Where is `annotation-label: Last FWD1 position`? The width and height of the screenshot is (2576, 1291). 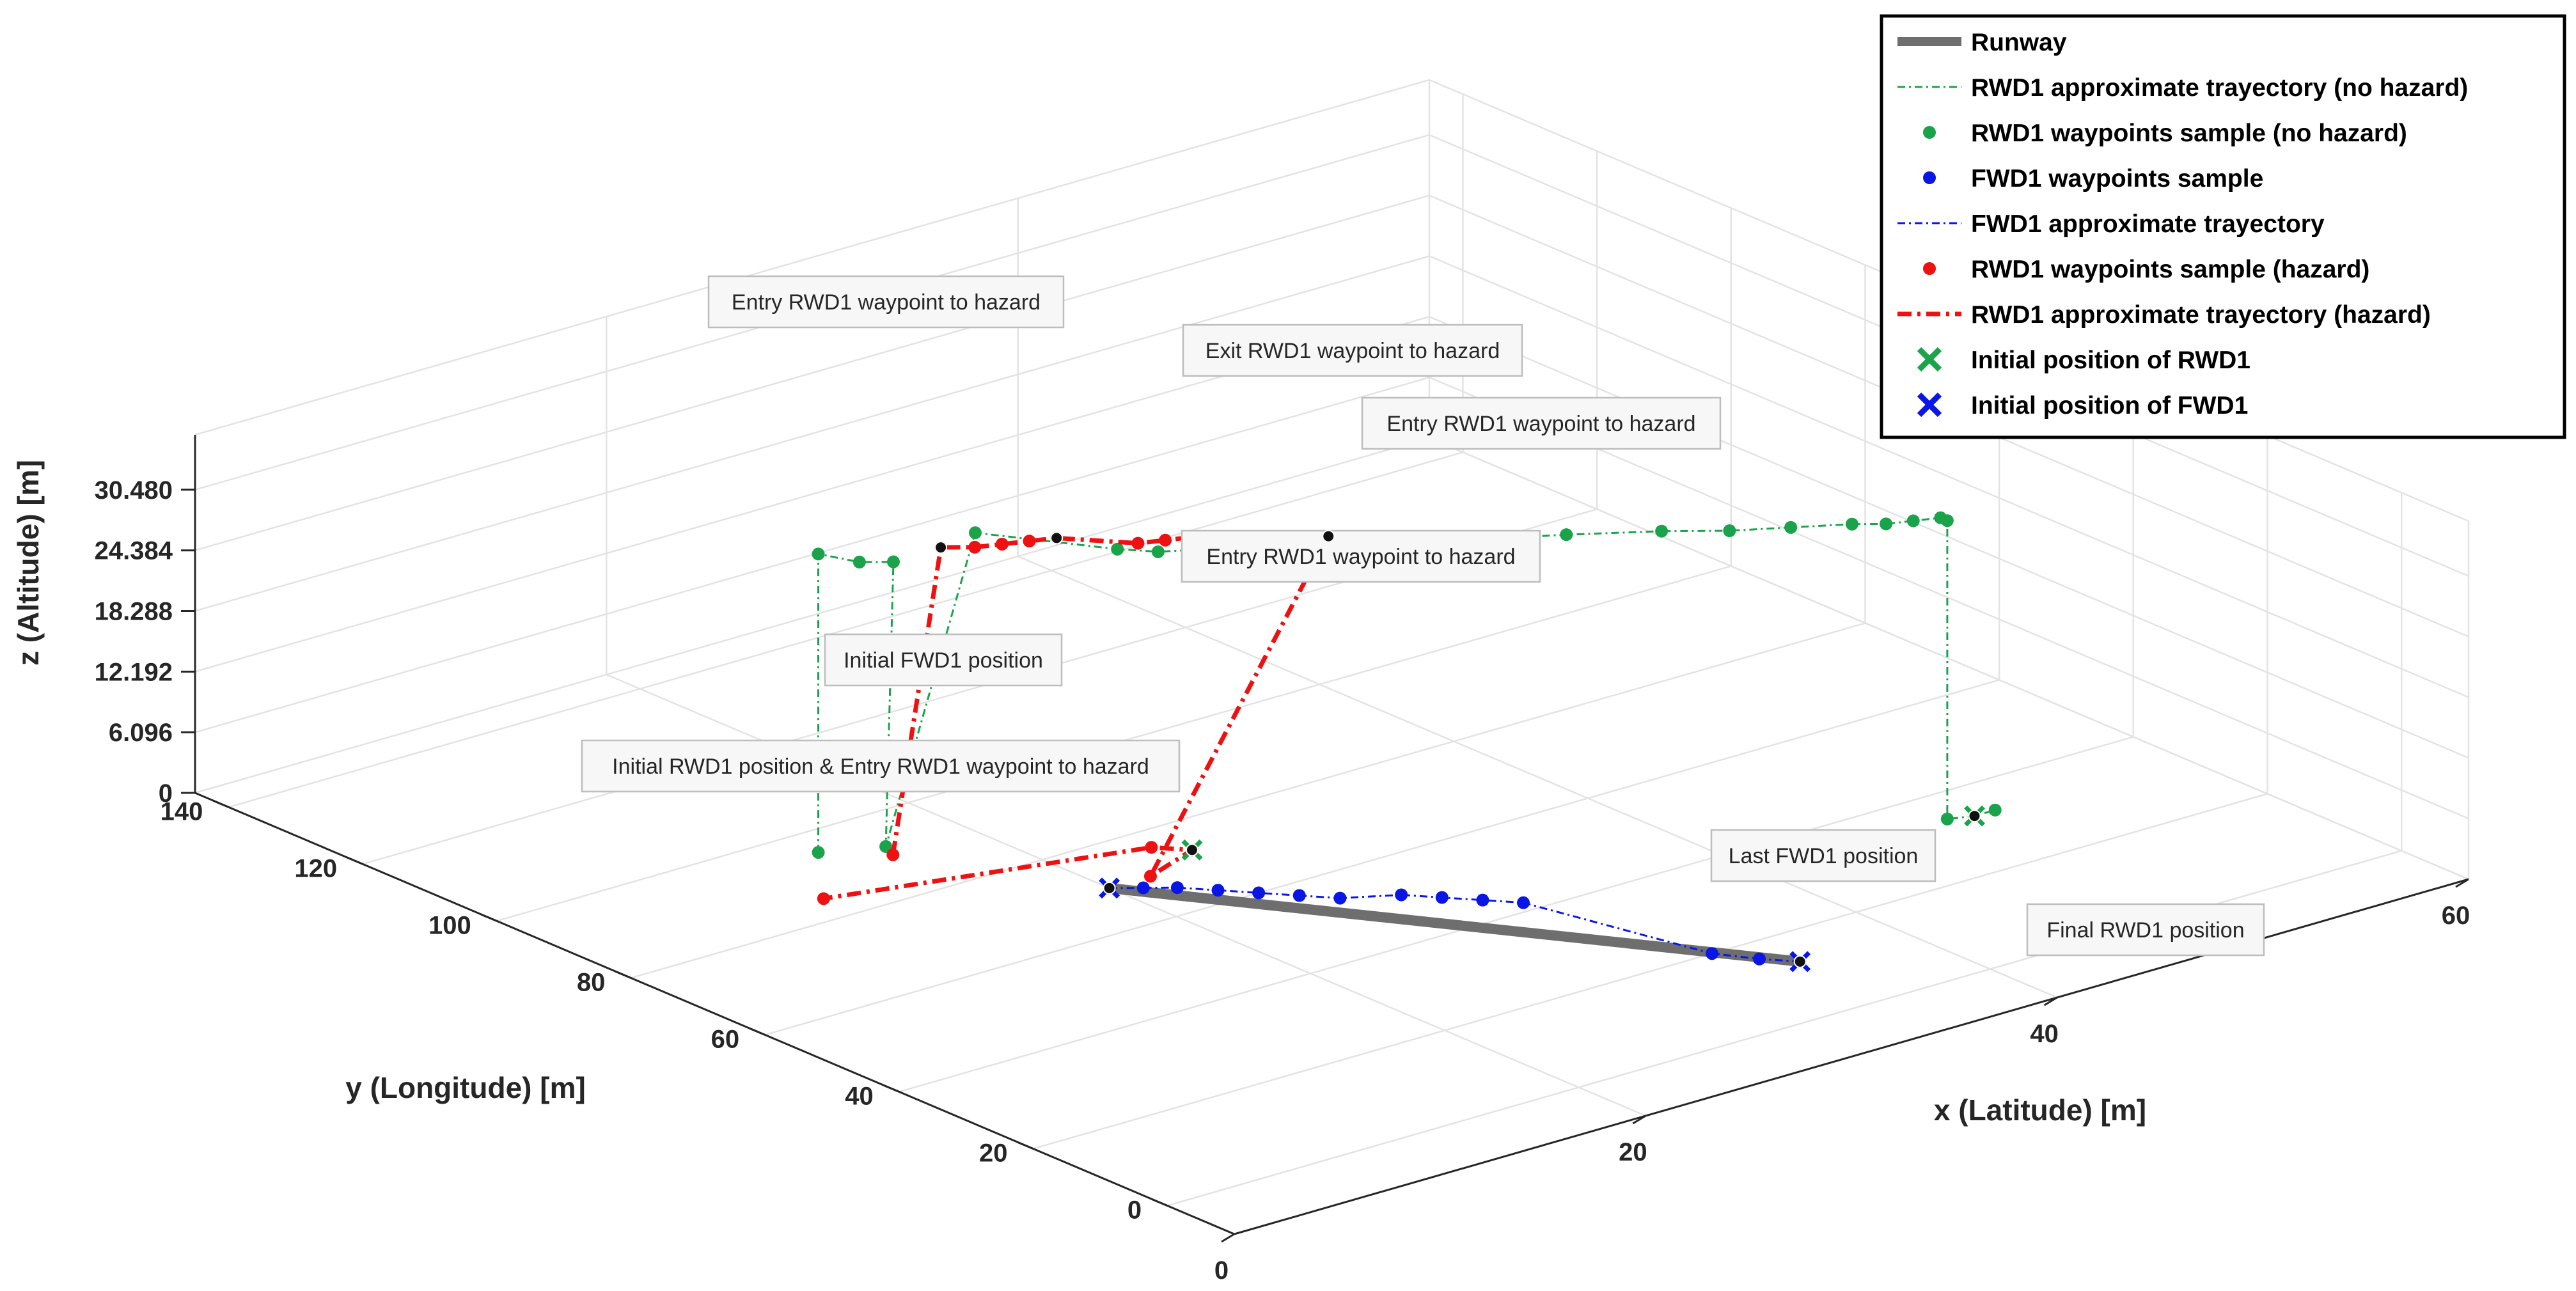 annotation-label: Last FWD1 position is located at coordinates (1824, 856).